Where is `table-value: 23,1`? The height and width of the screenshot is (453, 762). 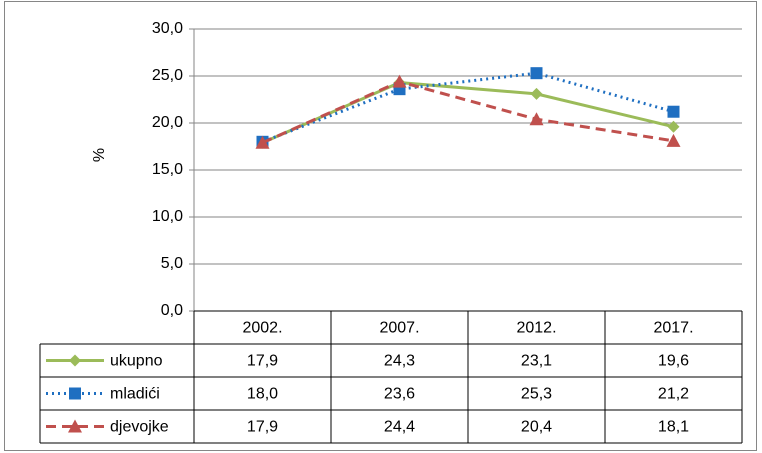 table-value: 23,1 is located at coordinates (536, 361).